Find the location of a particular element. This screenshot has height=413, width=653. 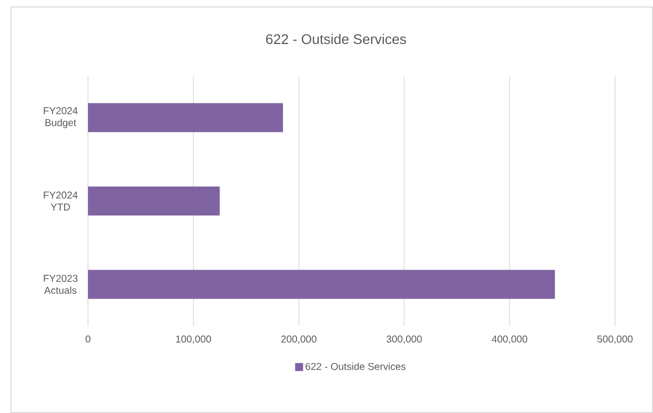

x-tick-label: 100,000 is located at coordinates (194, 340).